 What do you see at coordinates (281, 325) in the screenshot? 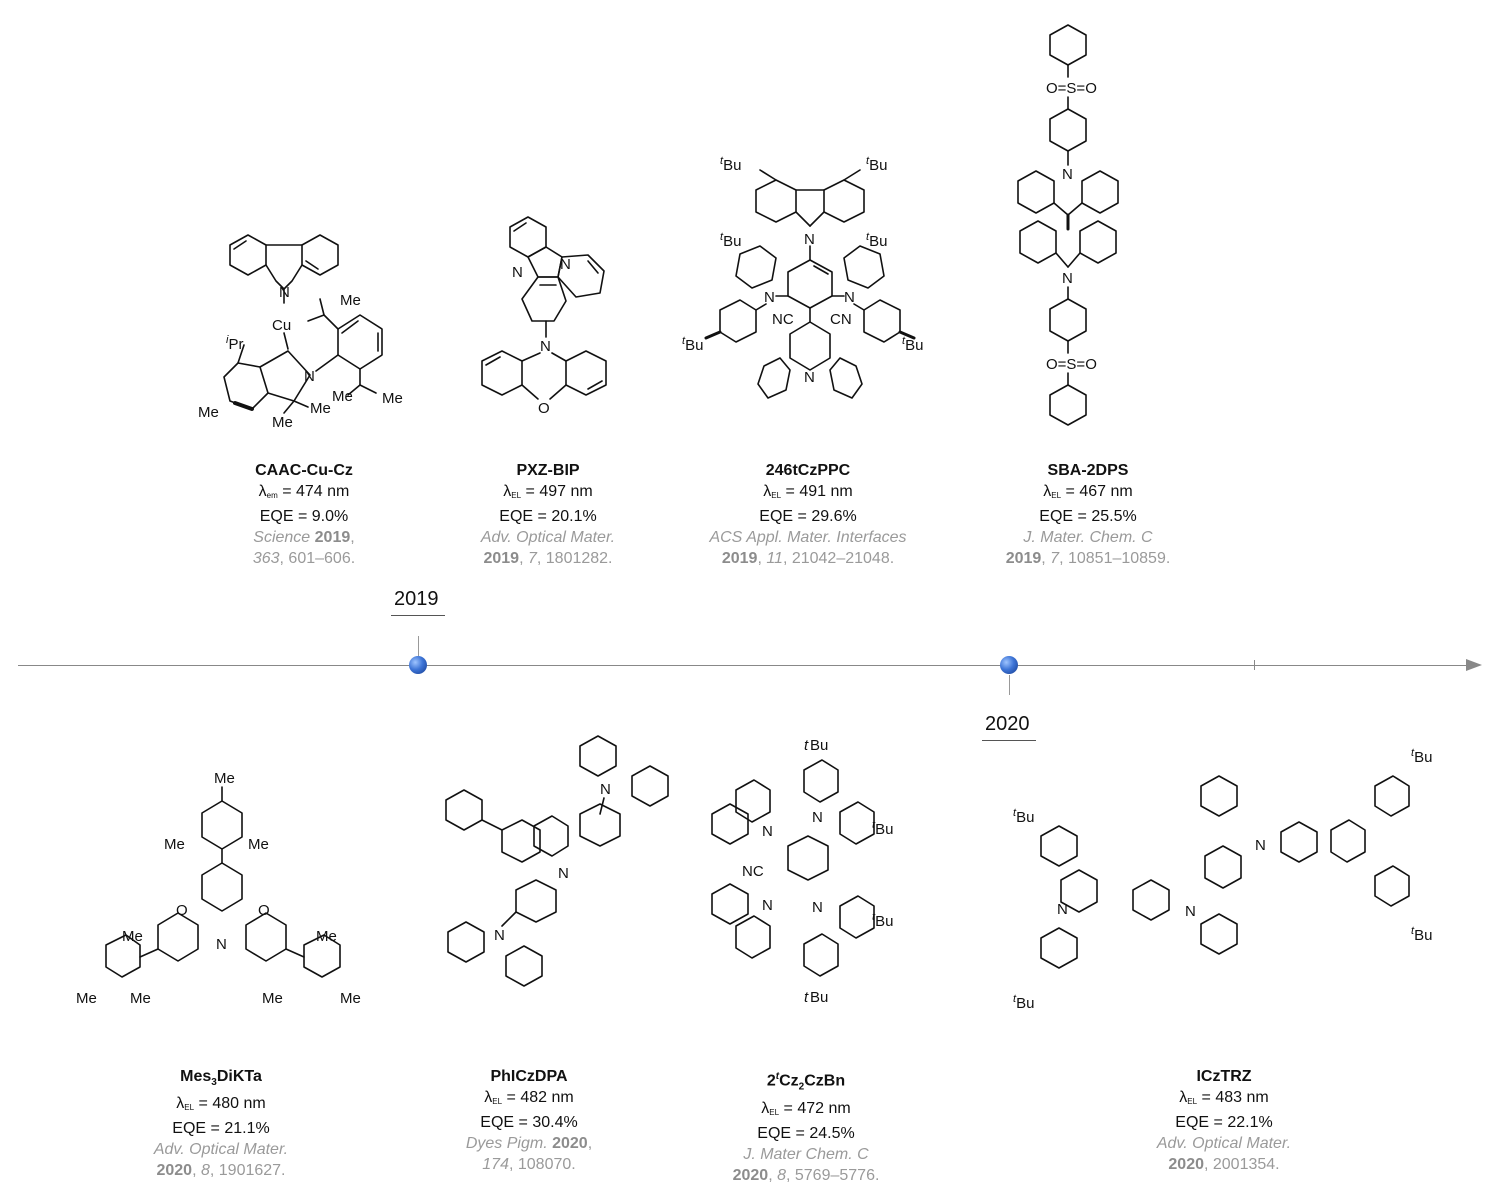
I see `svg-text: Cu` at bounding box center [281, 325].